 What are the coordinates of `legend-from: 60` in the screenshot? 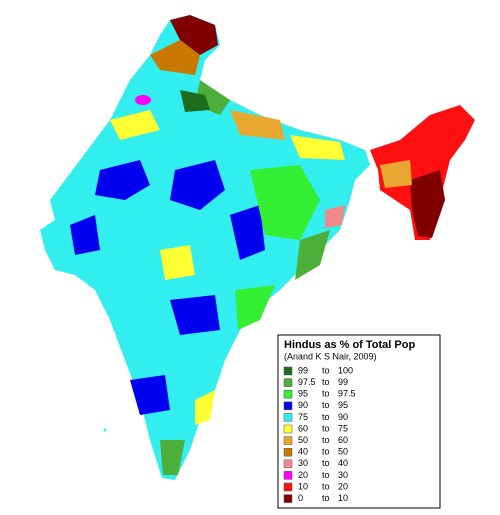 It's located at (303, 428).